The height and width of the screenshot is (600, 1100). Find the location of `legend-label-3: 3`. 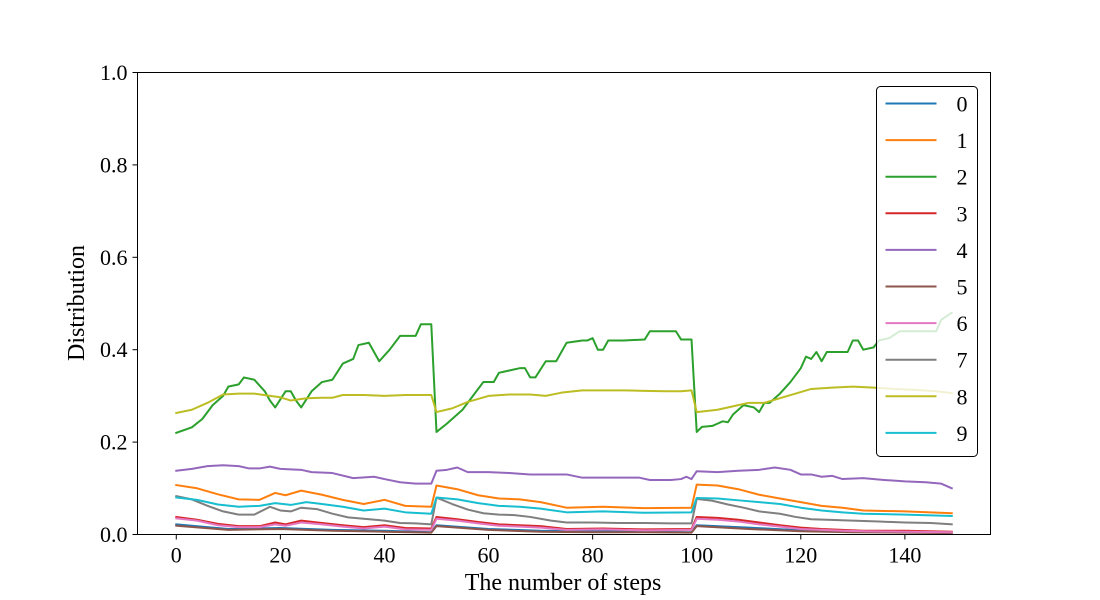

legend-label-3: 3 is located at coordinates (962, 213).